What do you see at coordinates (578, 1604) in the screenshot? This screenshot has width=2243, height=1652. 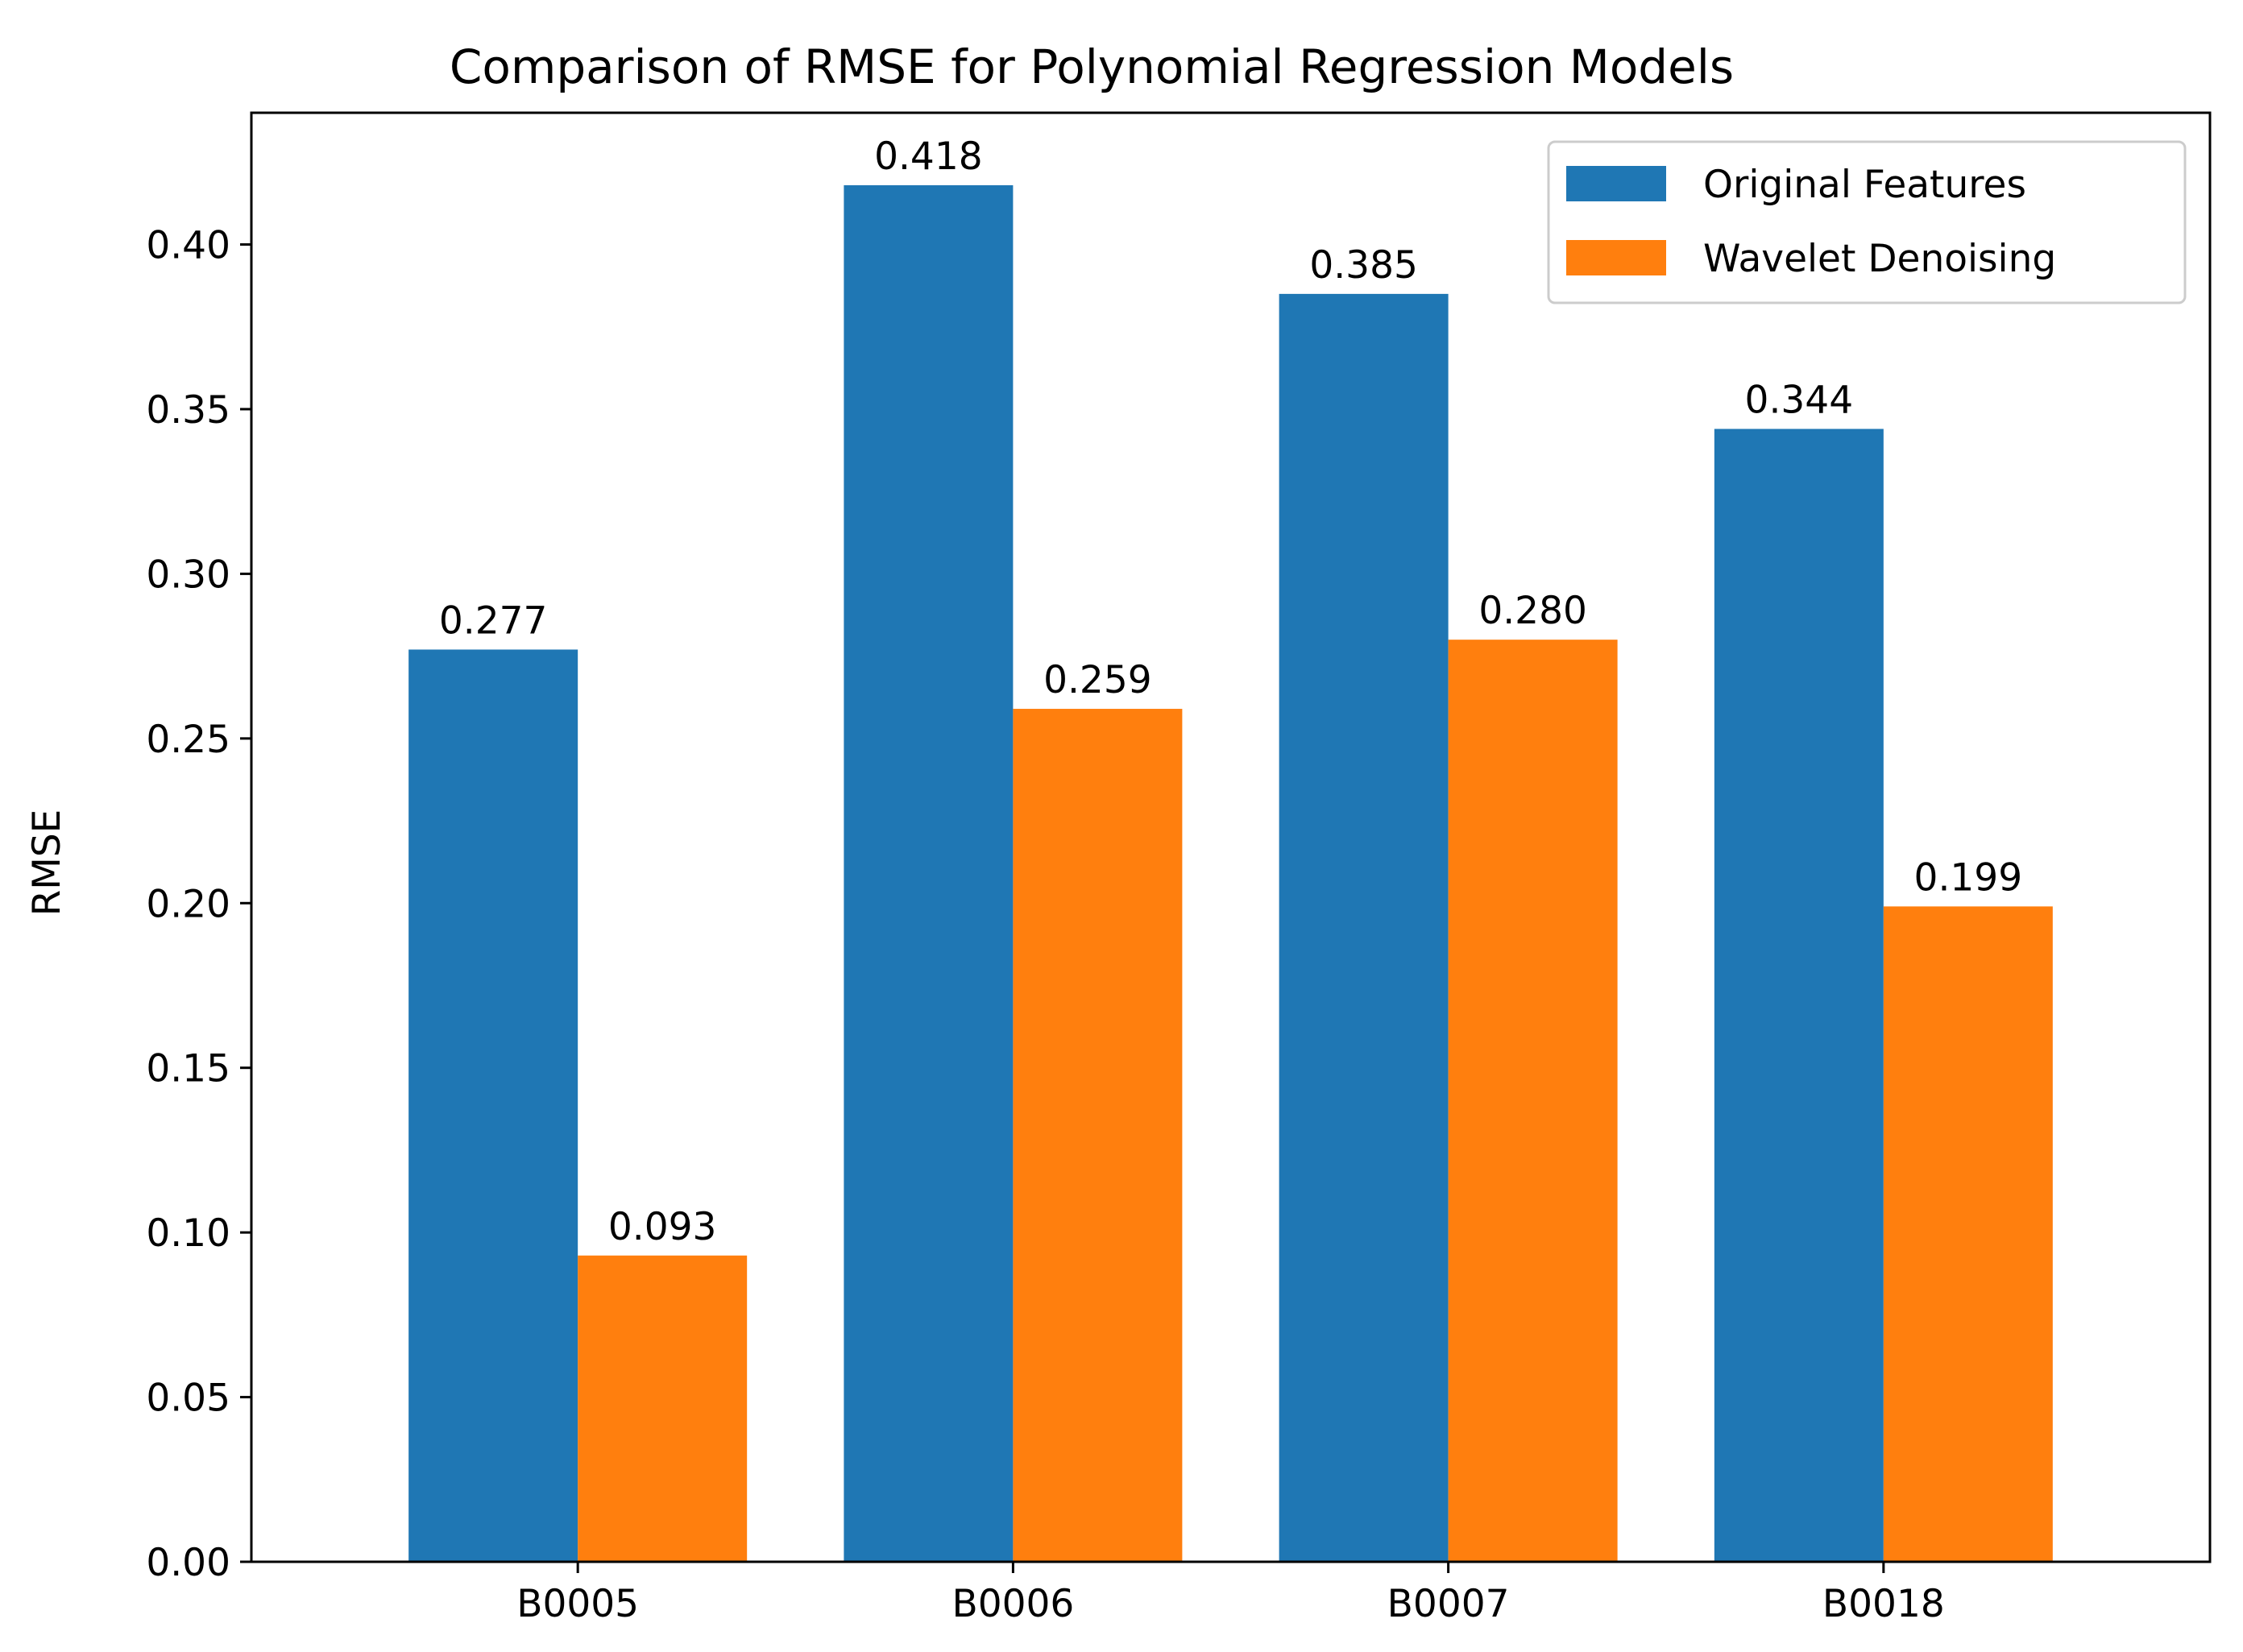 I see `x-tick-label: B0005` at bounding box center [578, 1604].